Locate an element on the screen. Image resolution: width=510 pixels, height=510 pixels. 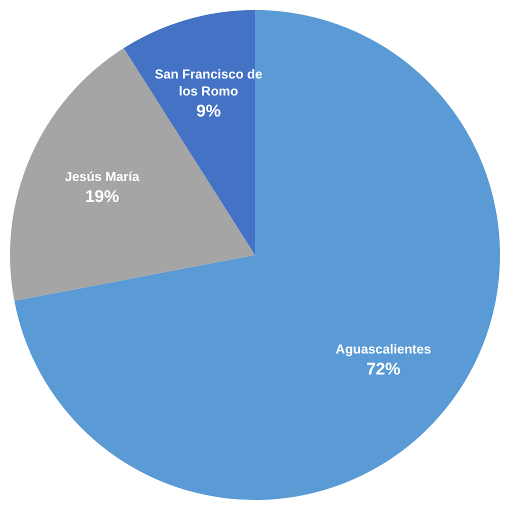
data-label: 9% is located at coordinates (208, 111).